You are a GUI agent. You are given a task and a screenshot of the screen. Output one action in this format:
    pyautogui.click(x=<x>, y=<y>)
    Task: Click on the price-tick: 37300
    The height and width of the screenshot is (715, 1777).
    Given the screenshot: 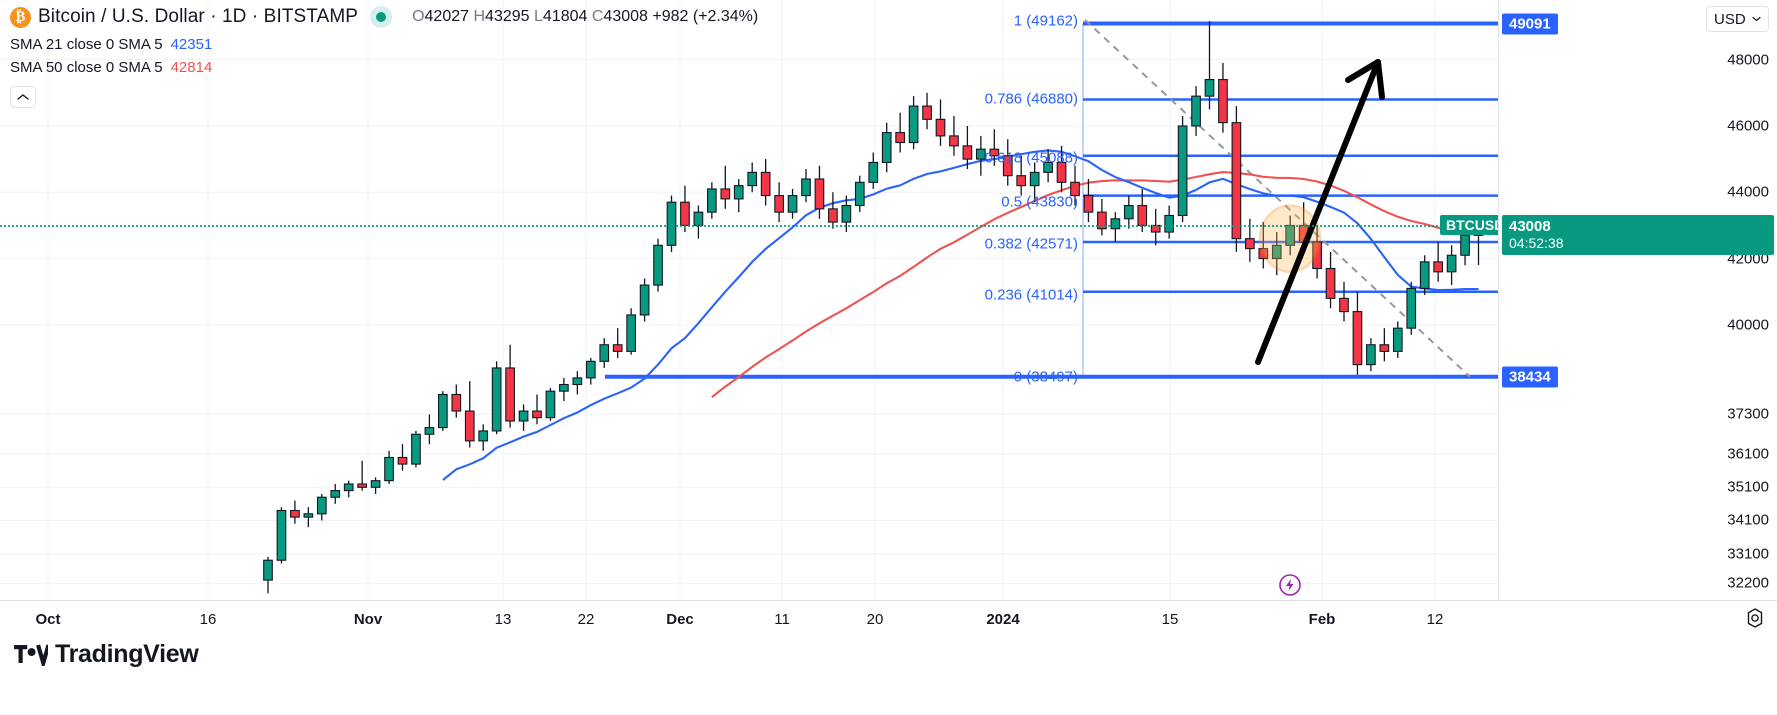 What is the action you would take?
    pyautogui.click(x=1748, y=414)
    